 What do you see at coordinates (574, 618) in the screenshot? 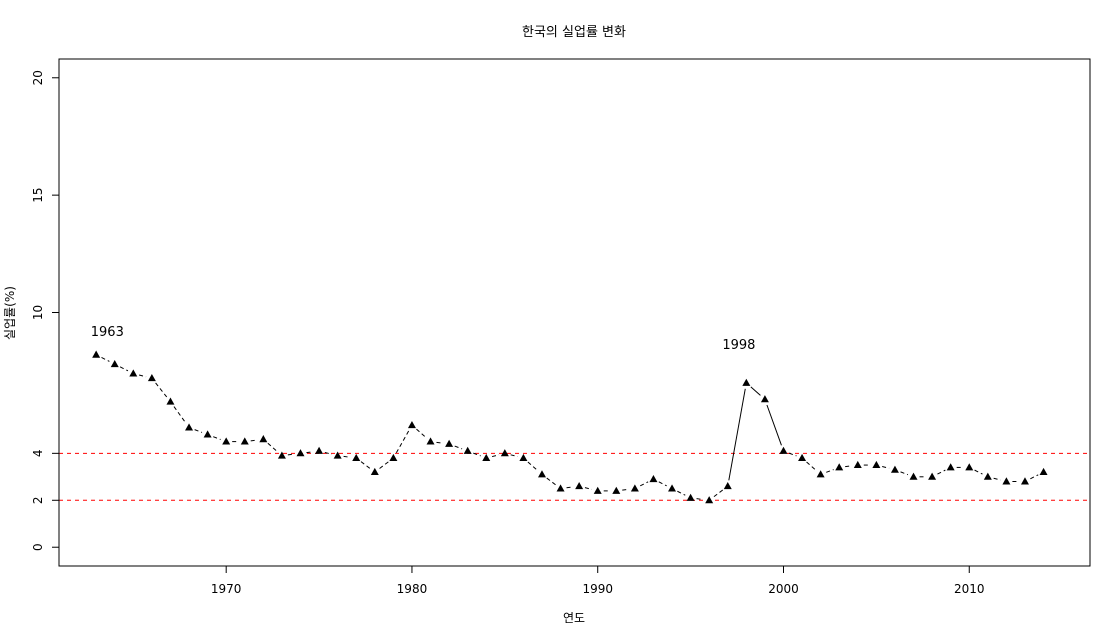
I see `x-axis-label: 연도` at bounding box center [574, 618].